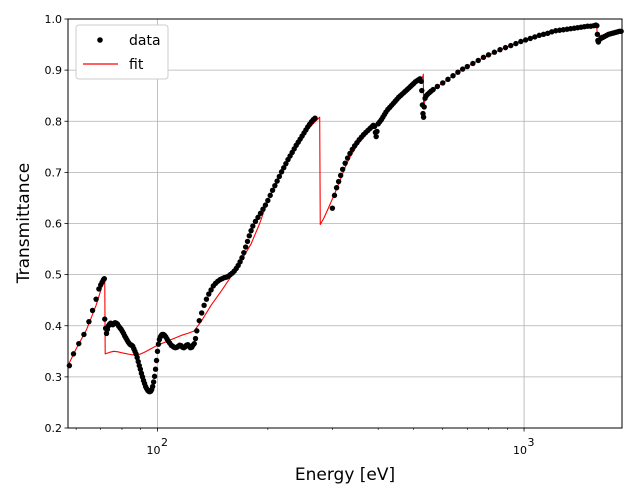 The image size is (640, 498). What do you see at coordinates (164, 442) in the screenshot?
I see `x-tick-exponent: 2` at bounding box center [164, 442].